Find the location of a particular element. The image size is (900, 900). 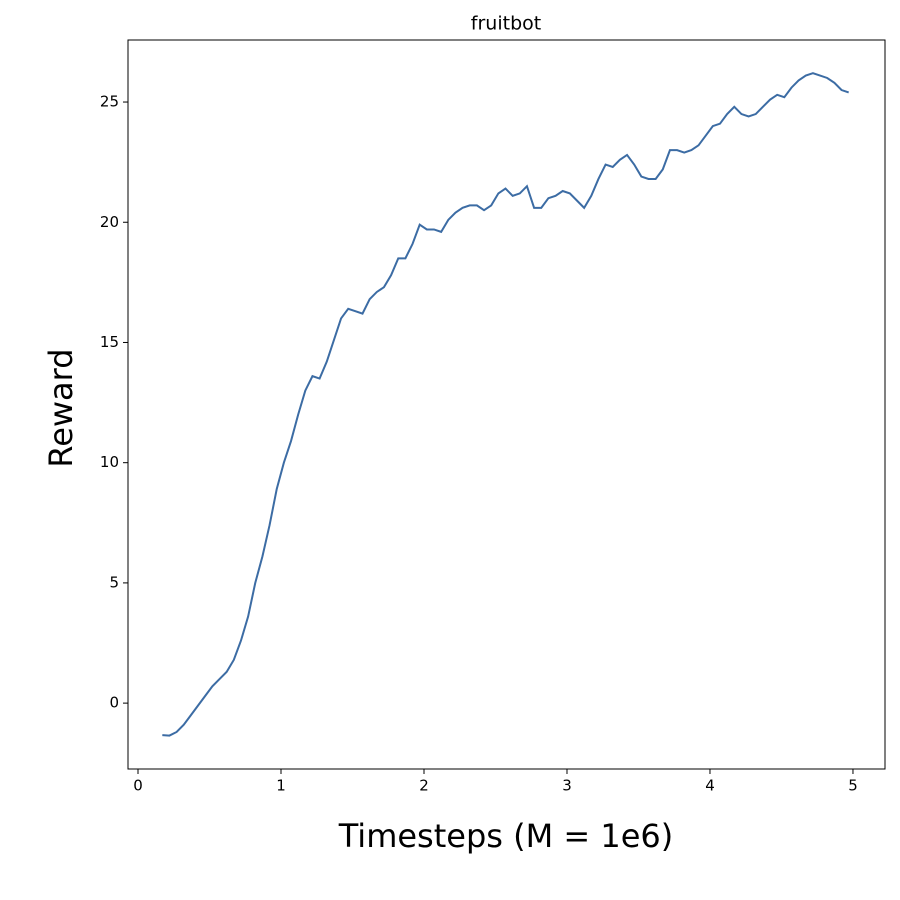

chart-title: fruitbot is located at coordinates (506, 24).